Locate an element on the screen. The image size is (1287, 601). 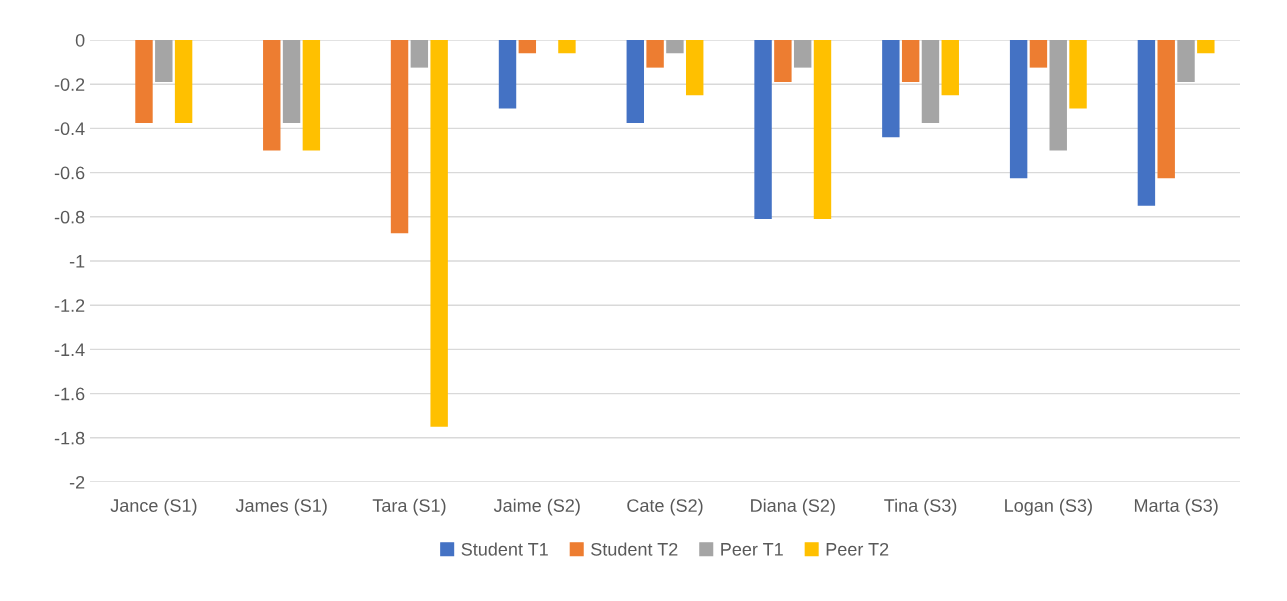
y-tick-label: -1.8 is located at coordinates (69, 438).